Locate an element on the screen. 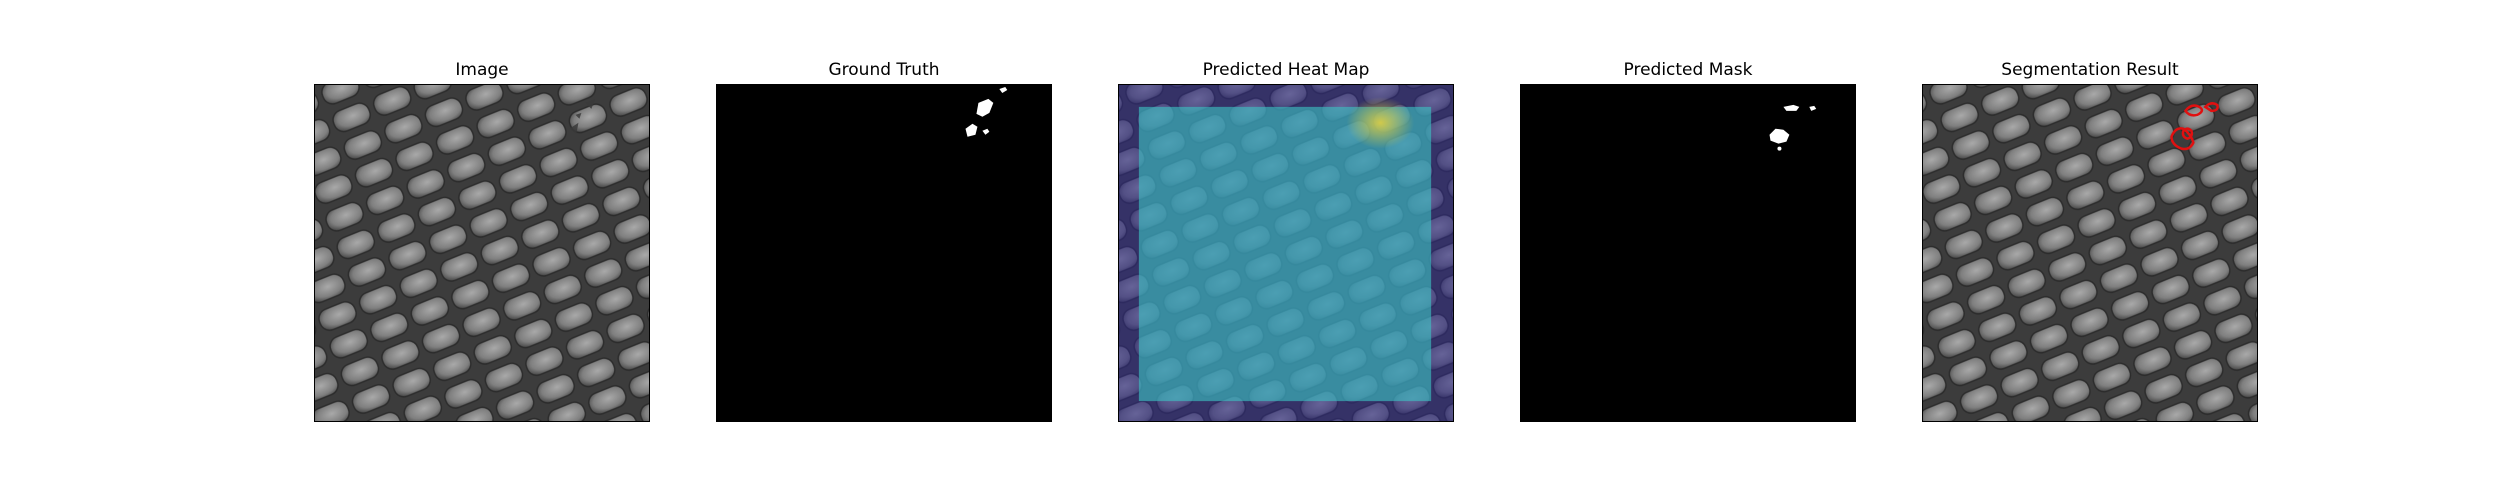 Image resolution: width=2500 pixels, height=500 pixels. ground-truth-mask is located at coordinates (884, 253).